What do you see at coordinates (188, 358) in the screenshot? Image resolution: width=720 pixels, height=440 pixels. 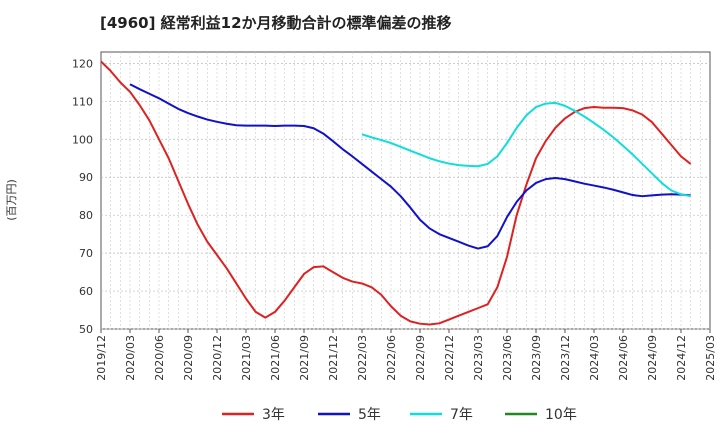 I see `x-tick-label: 2020/09` at bounding box center [188, 358].